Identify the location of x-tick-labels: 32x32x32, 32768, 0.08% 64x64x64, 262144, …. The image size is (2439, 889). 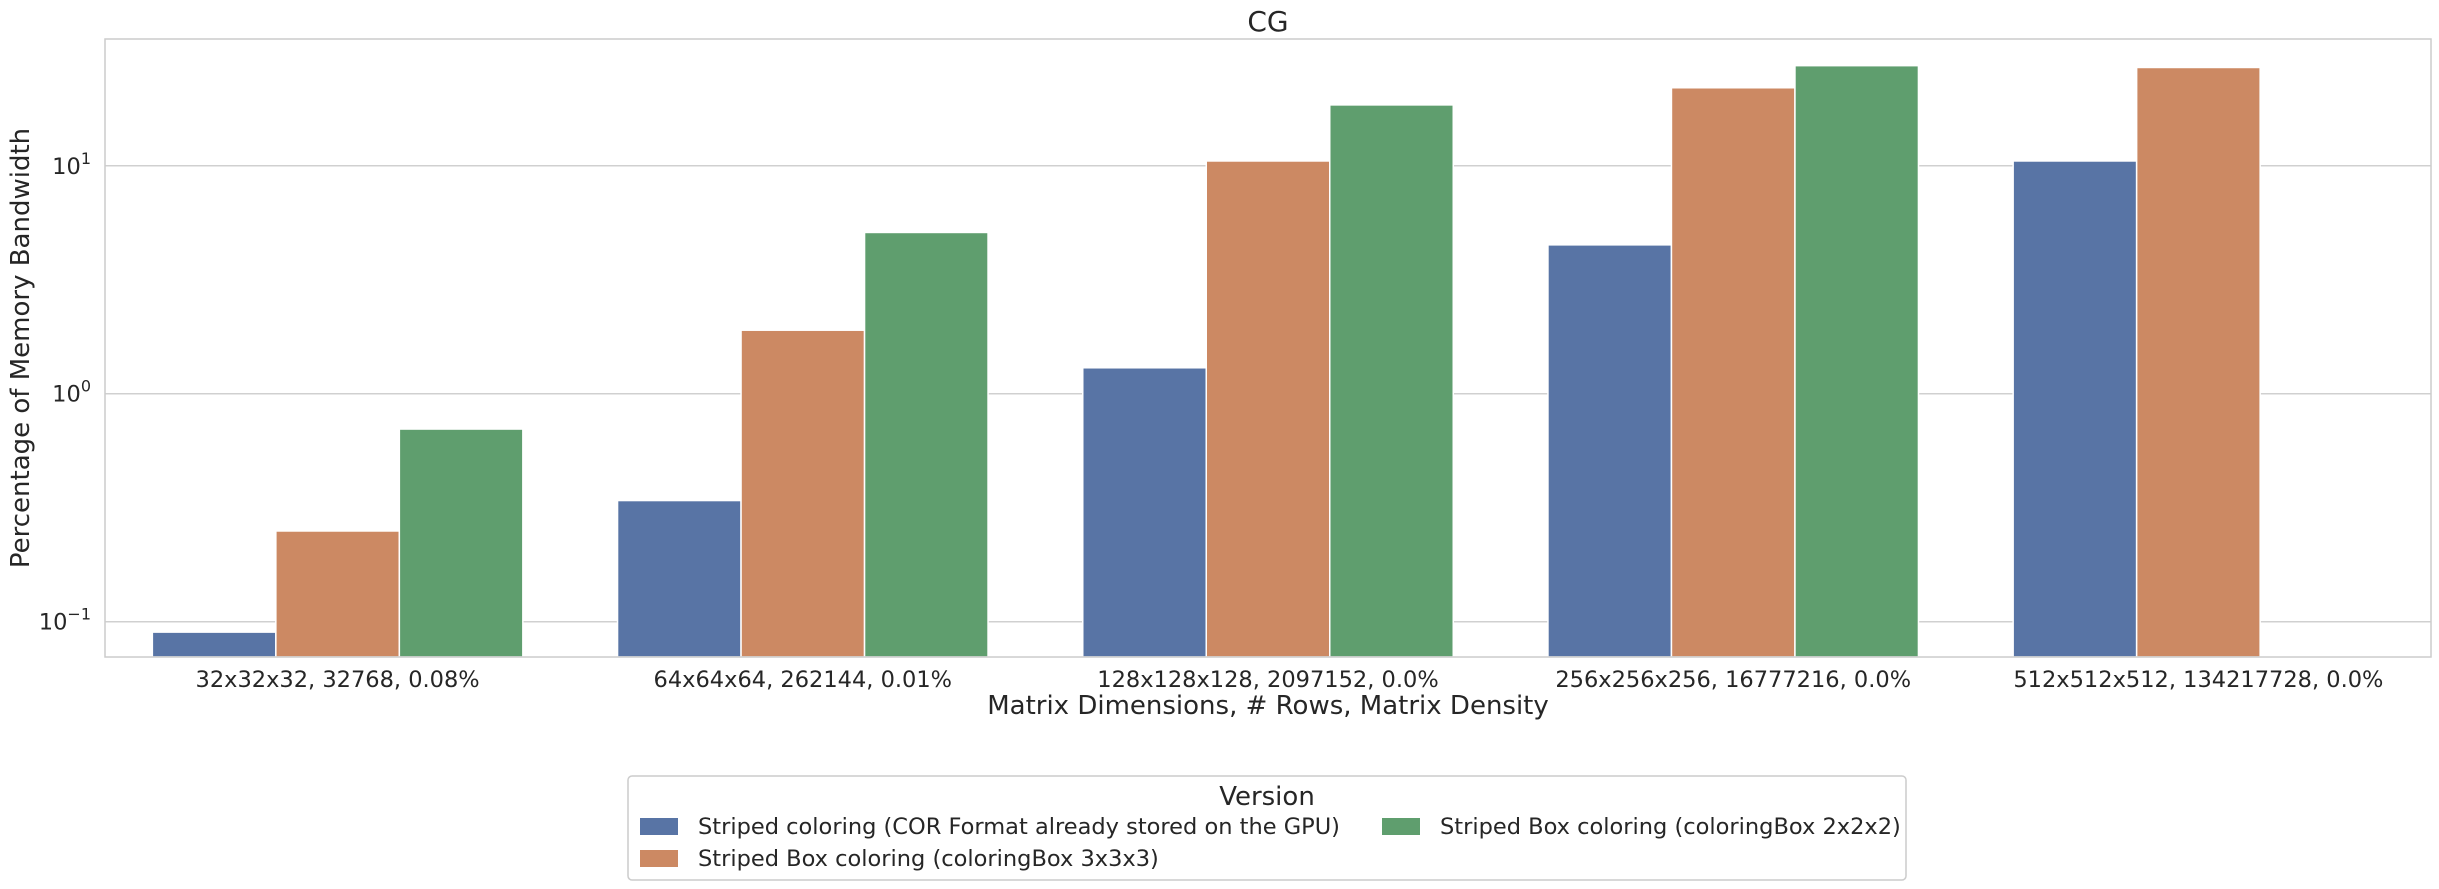
(1290, 680).